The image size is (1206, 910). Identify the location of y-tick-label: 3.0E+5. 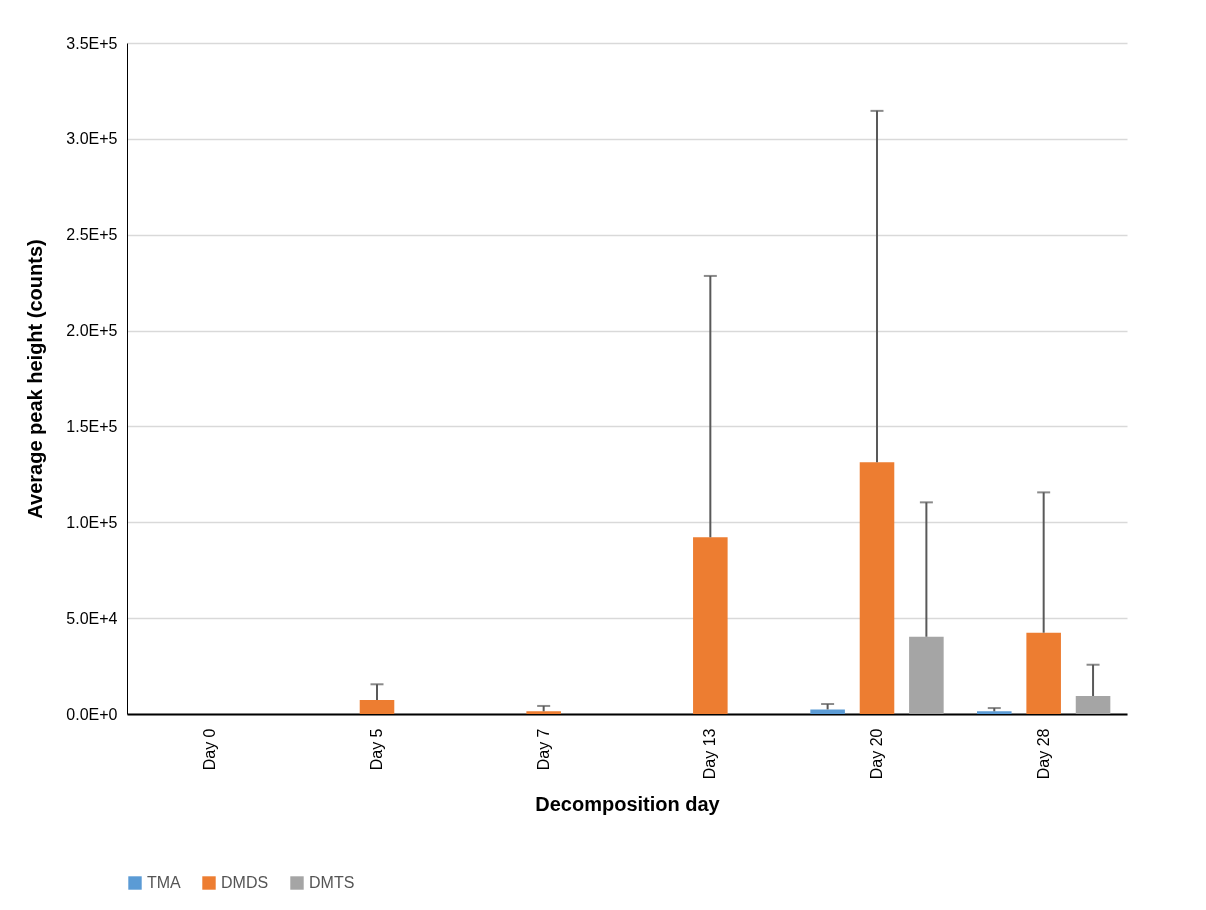
(92, 139).